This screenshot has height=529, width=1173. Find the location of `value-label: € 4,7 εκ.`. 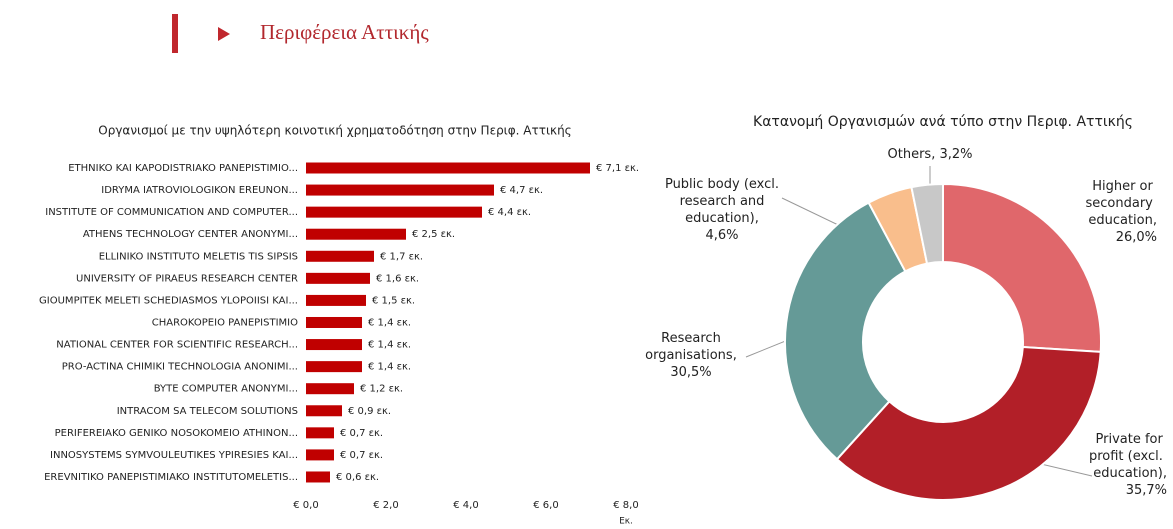

value-label: € 4,7 εκ. is located at coordinates (521, 190).